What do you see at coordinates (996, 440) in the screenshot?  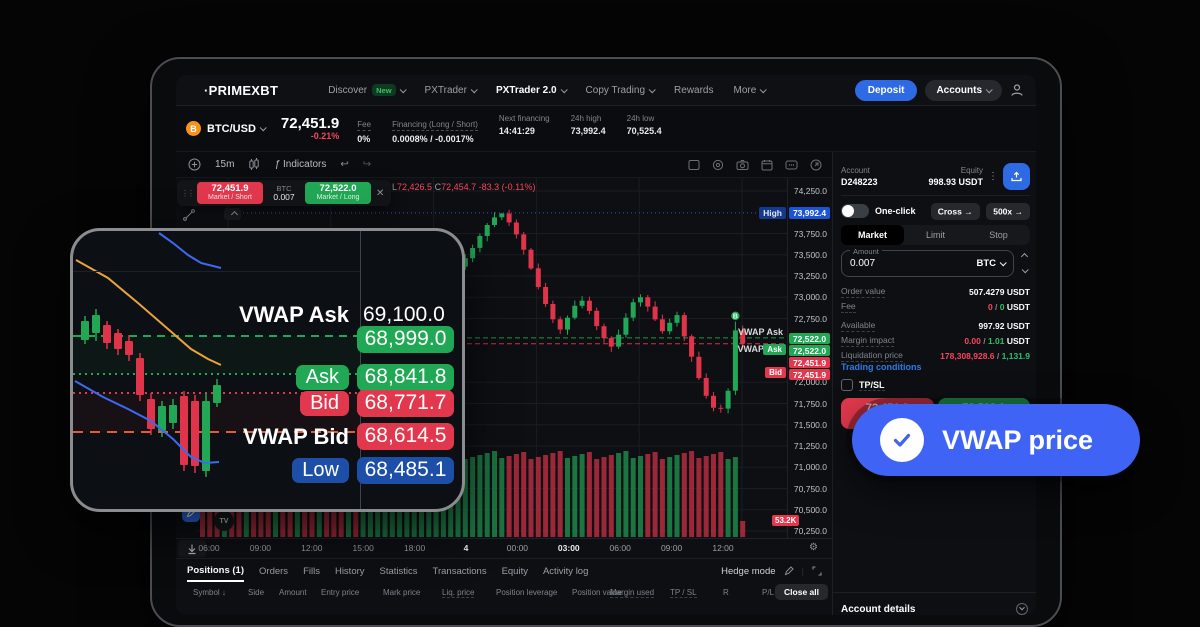 I see `vwap-price-badge: VWAP price` at bounding box center [996, 440].